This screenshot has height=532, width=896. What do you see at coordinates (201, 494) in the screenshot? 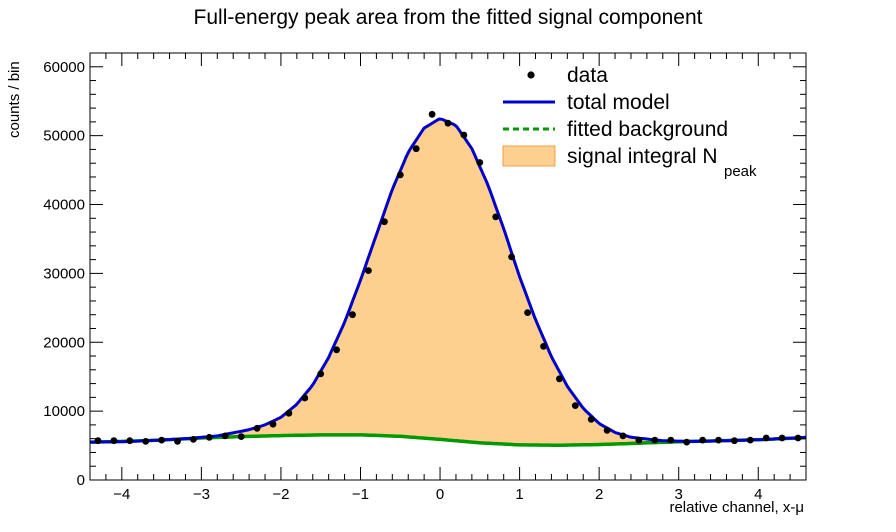
I see `x-tick-label: −3` at bounding box center [201, 494].